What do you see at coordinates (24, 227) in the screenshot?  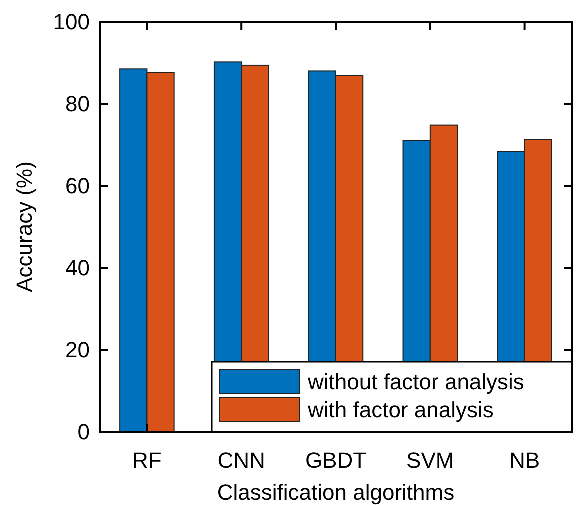 I see `y-axis-title: Accuracy (%)` at bounding box center [24, 227].